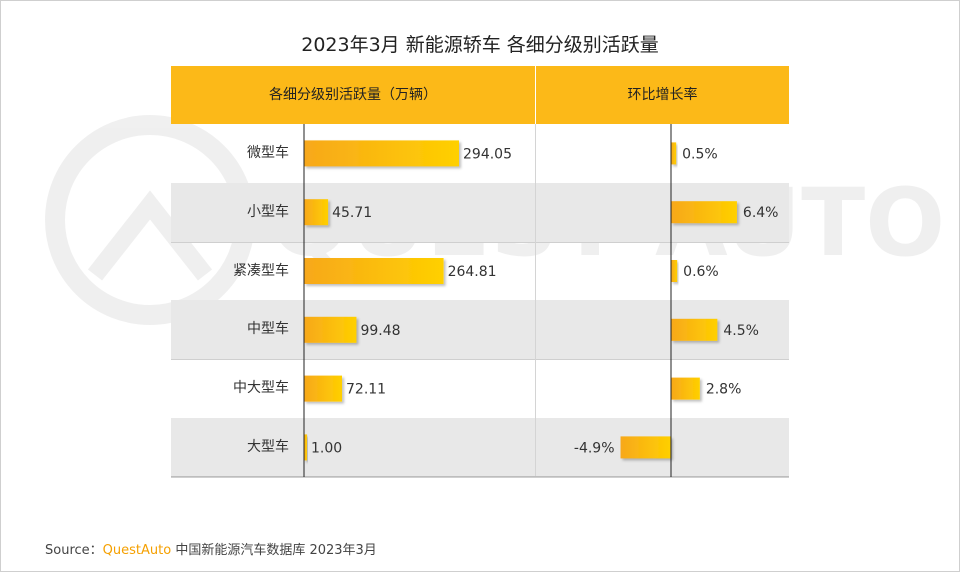 The image size is (960, 572). I want to click on volume-value-label: 264.81, so click(472, 272).